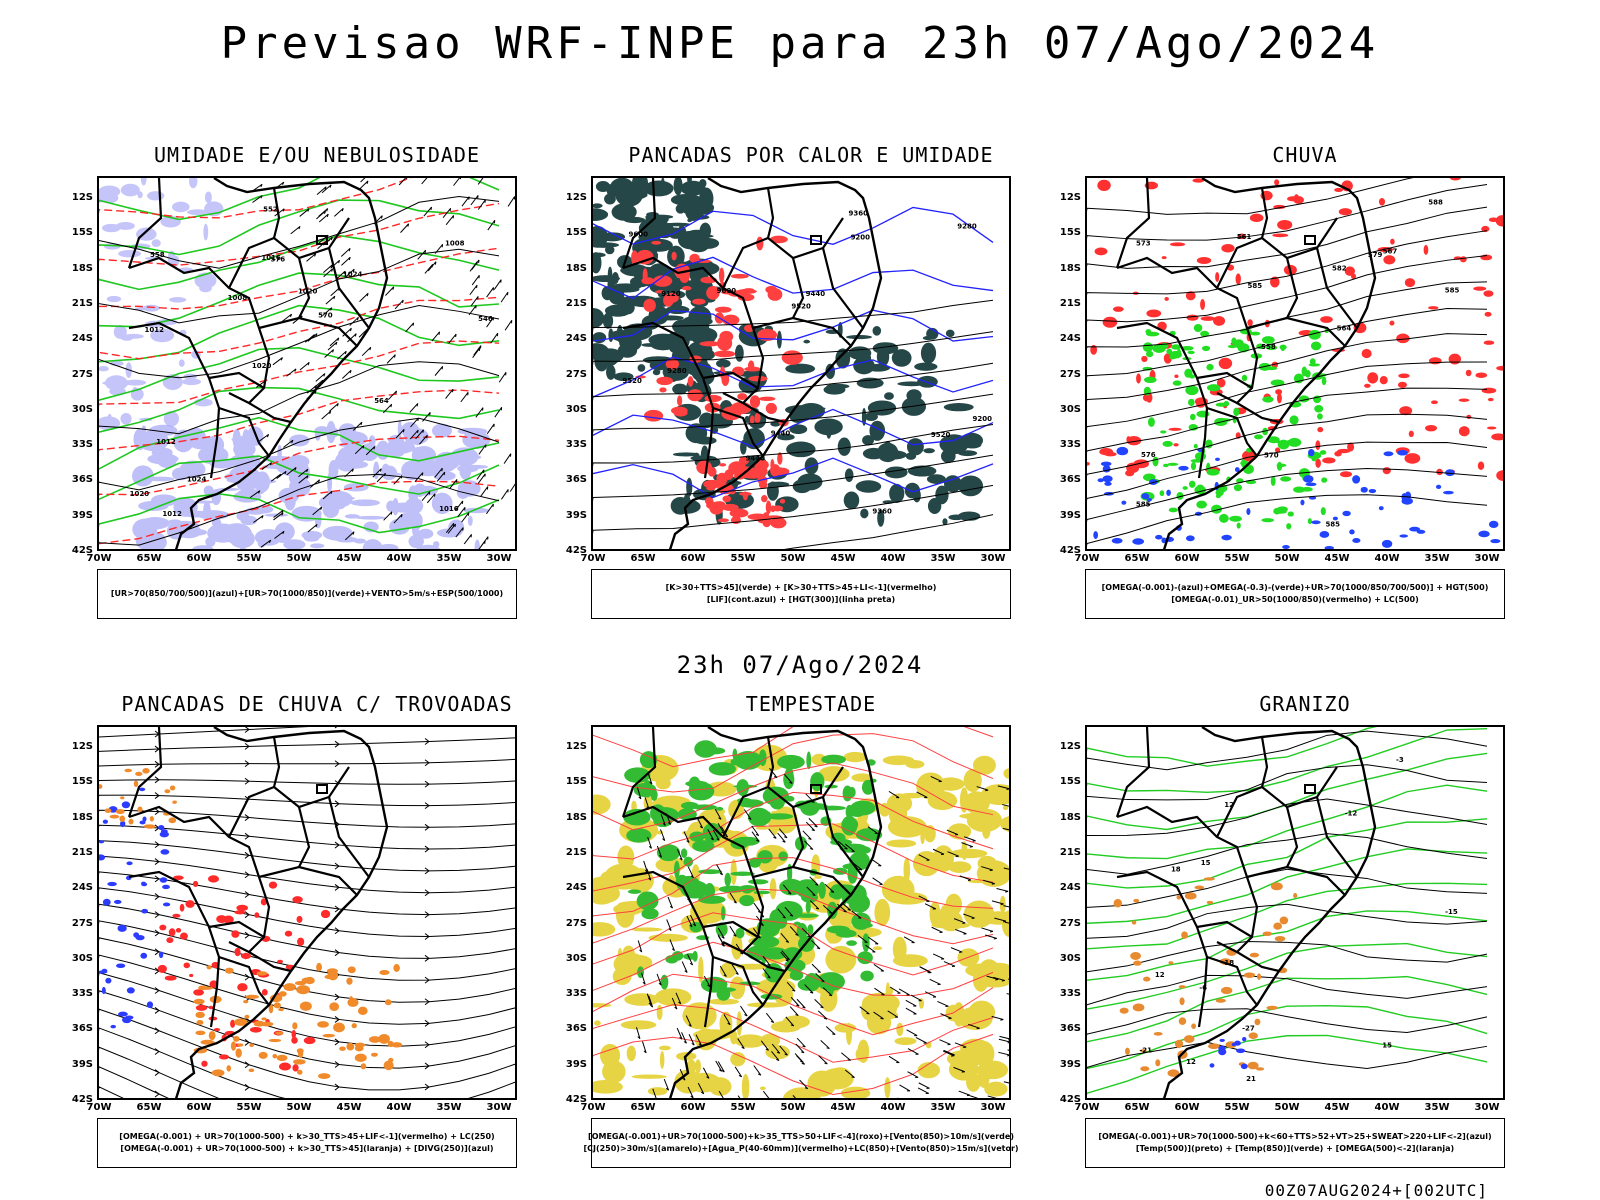 The height and width of the screenshot is (1200, 1600). What do you see at coordinates (1070, 817) in the screenshot?
I see `lat-tick-label: 18S` at bounding box center [1070, 817].